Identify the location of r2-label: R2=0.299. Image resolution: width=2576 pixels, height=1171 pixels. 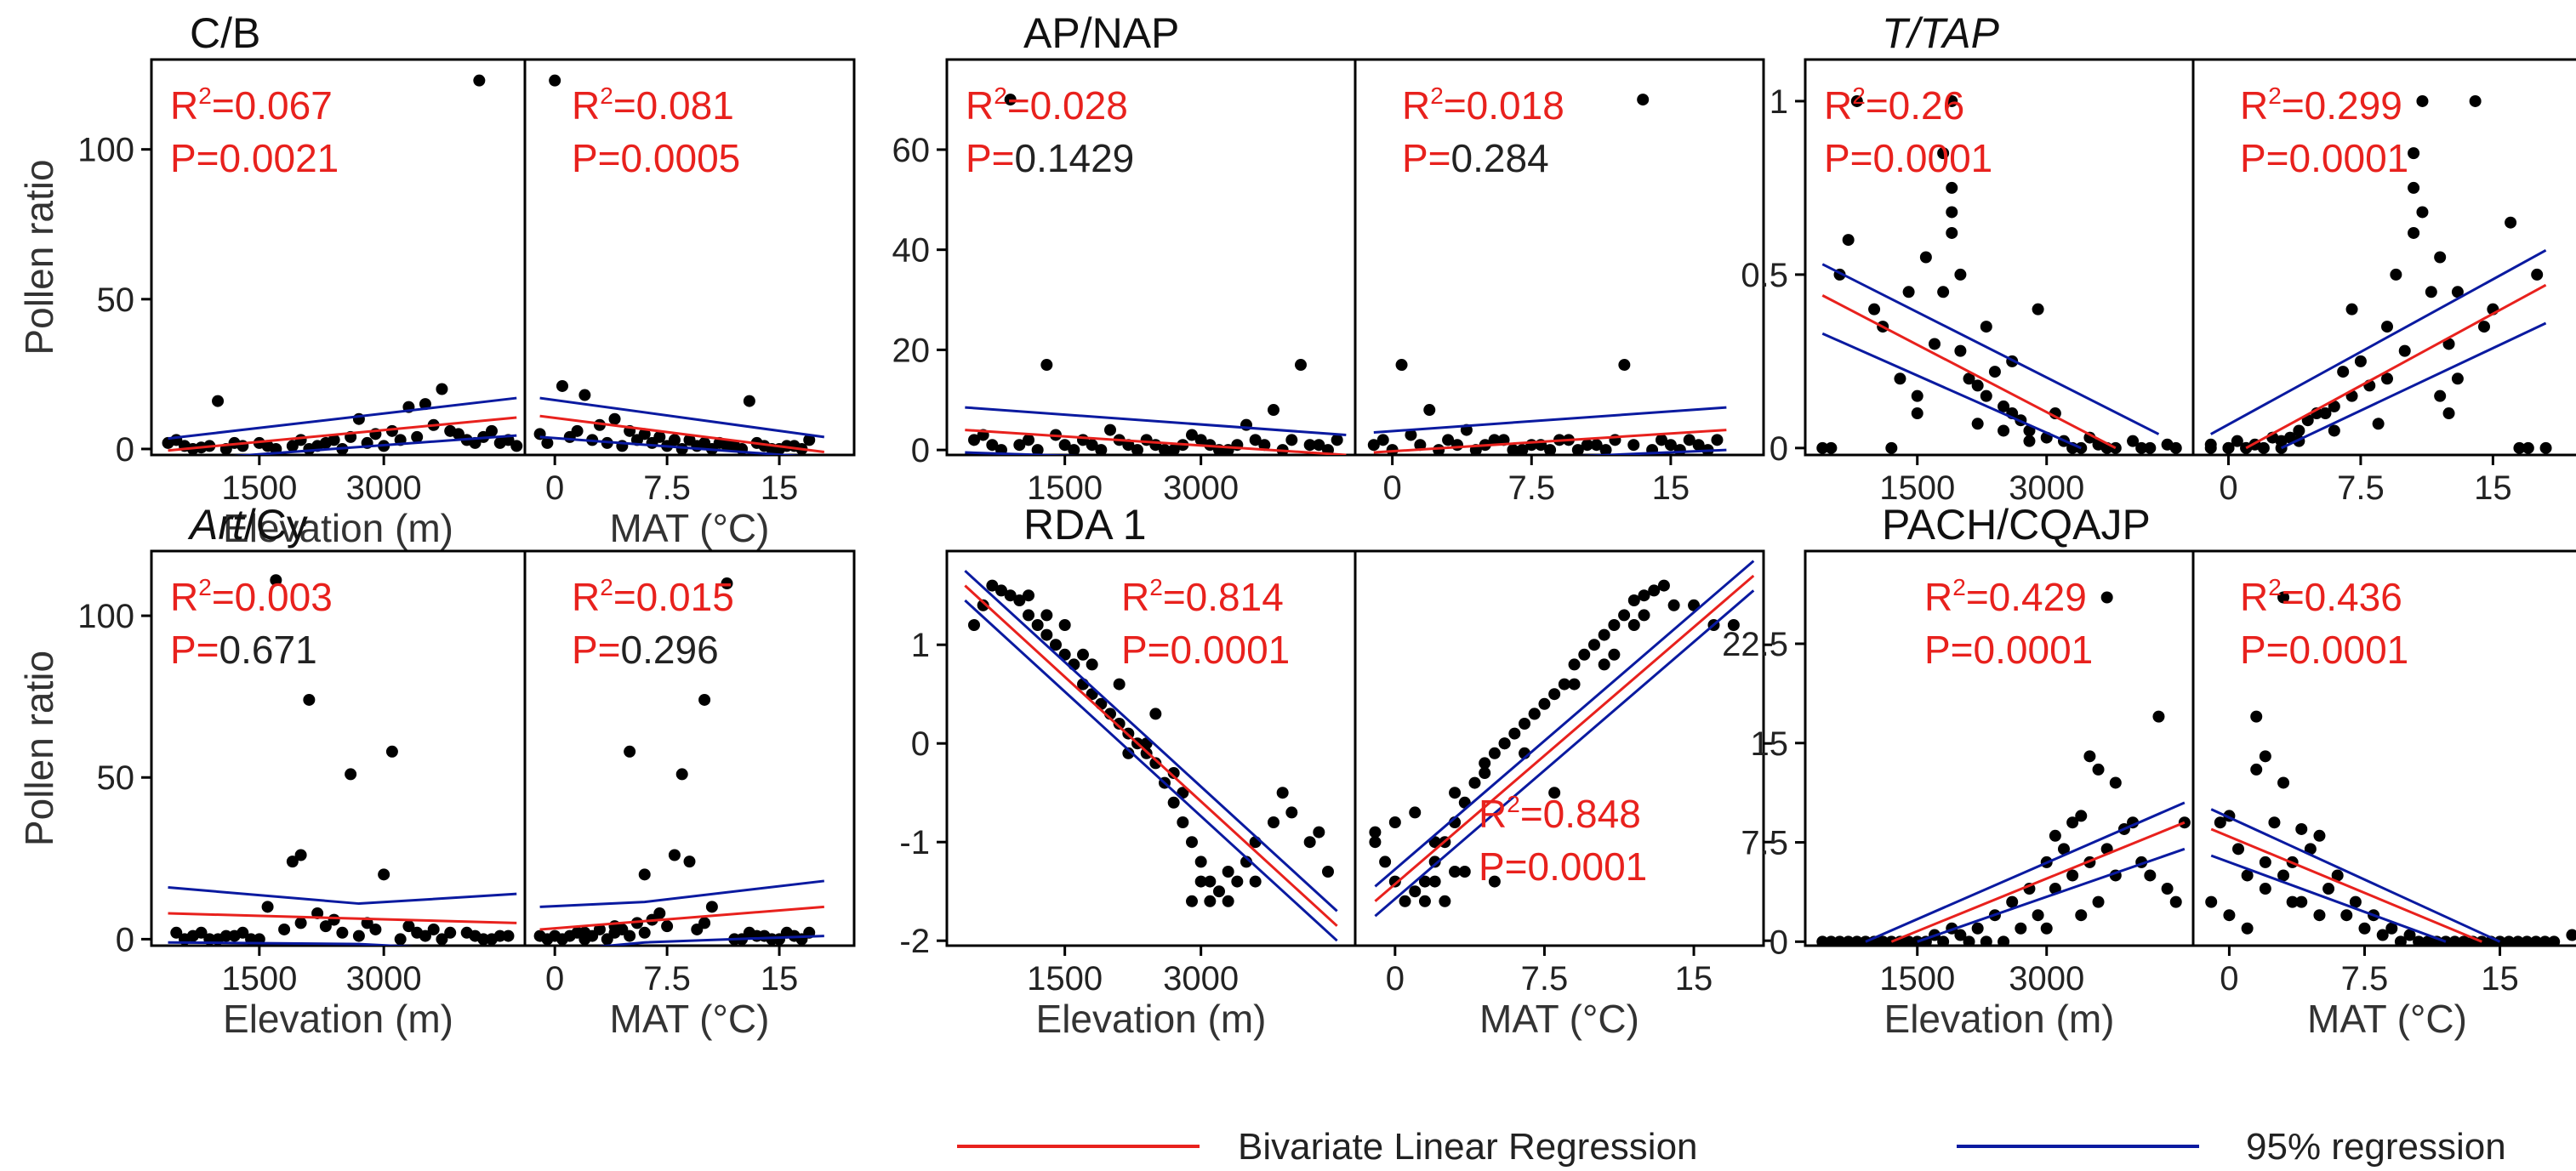
(2321, 105).